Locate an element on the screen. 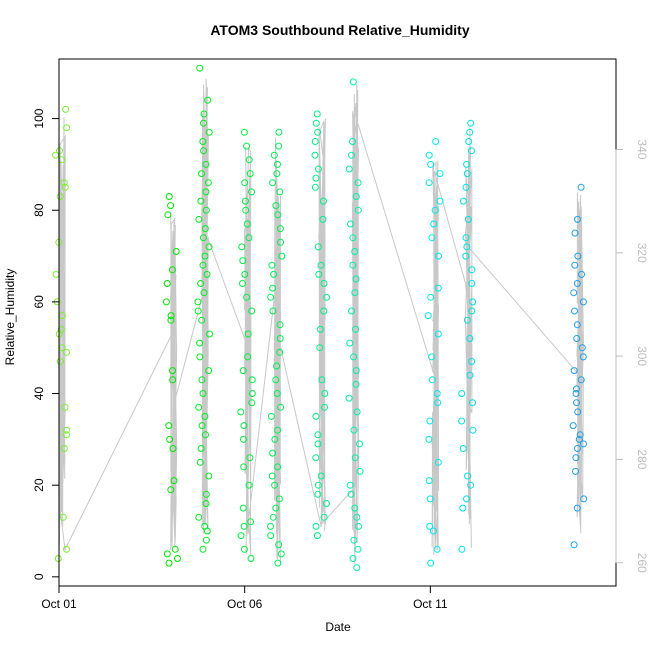 This screenshot has height=650, width=650. y-right-tick-label: 260 is located at coordinates (642, 563).